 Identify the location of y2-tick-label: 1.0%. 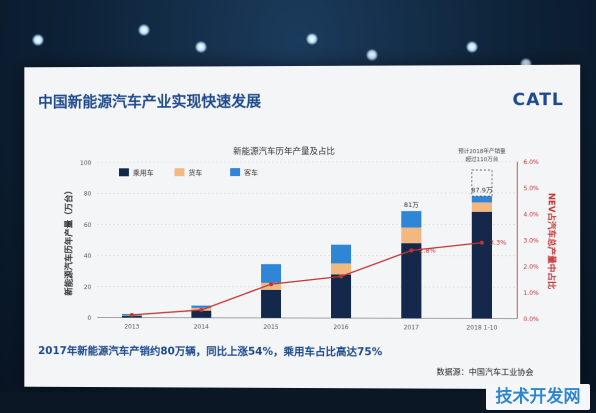
(531, 293).